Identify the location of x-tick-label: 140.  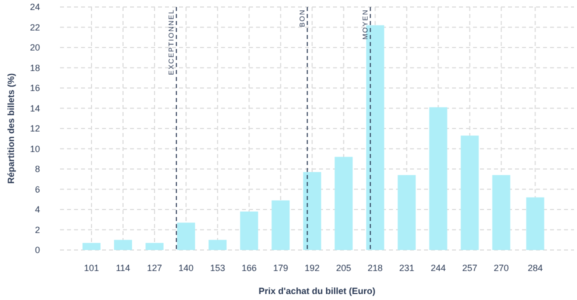
(186, 268).